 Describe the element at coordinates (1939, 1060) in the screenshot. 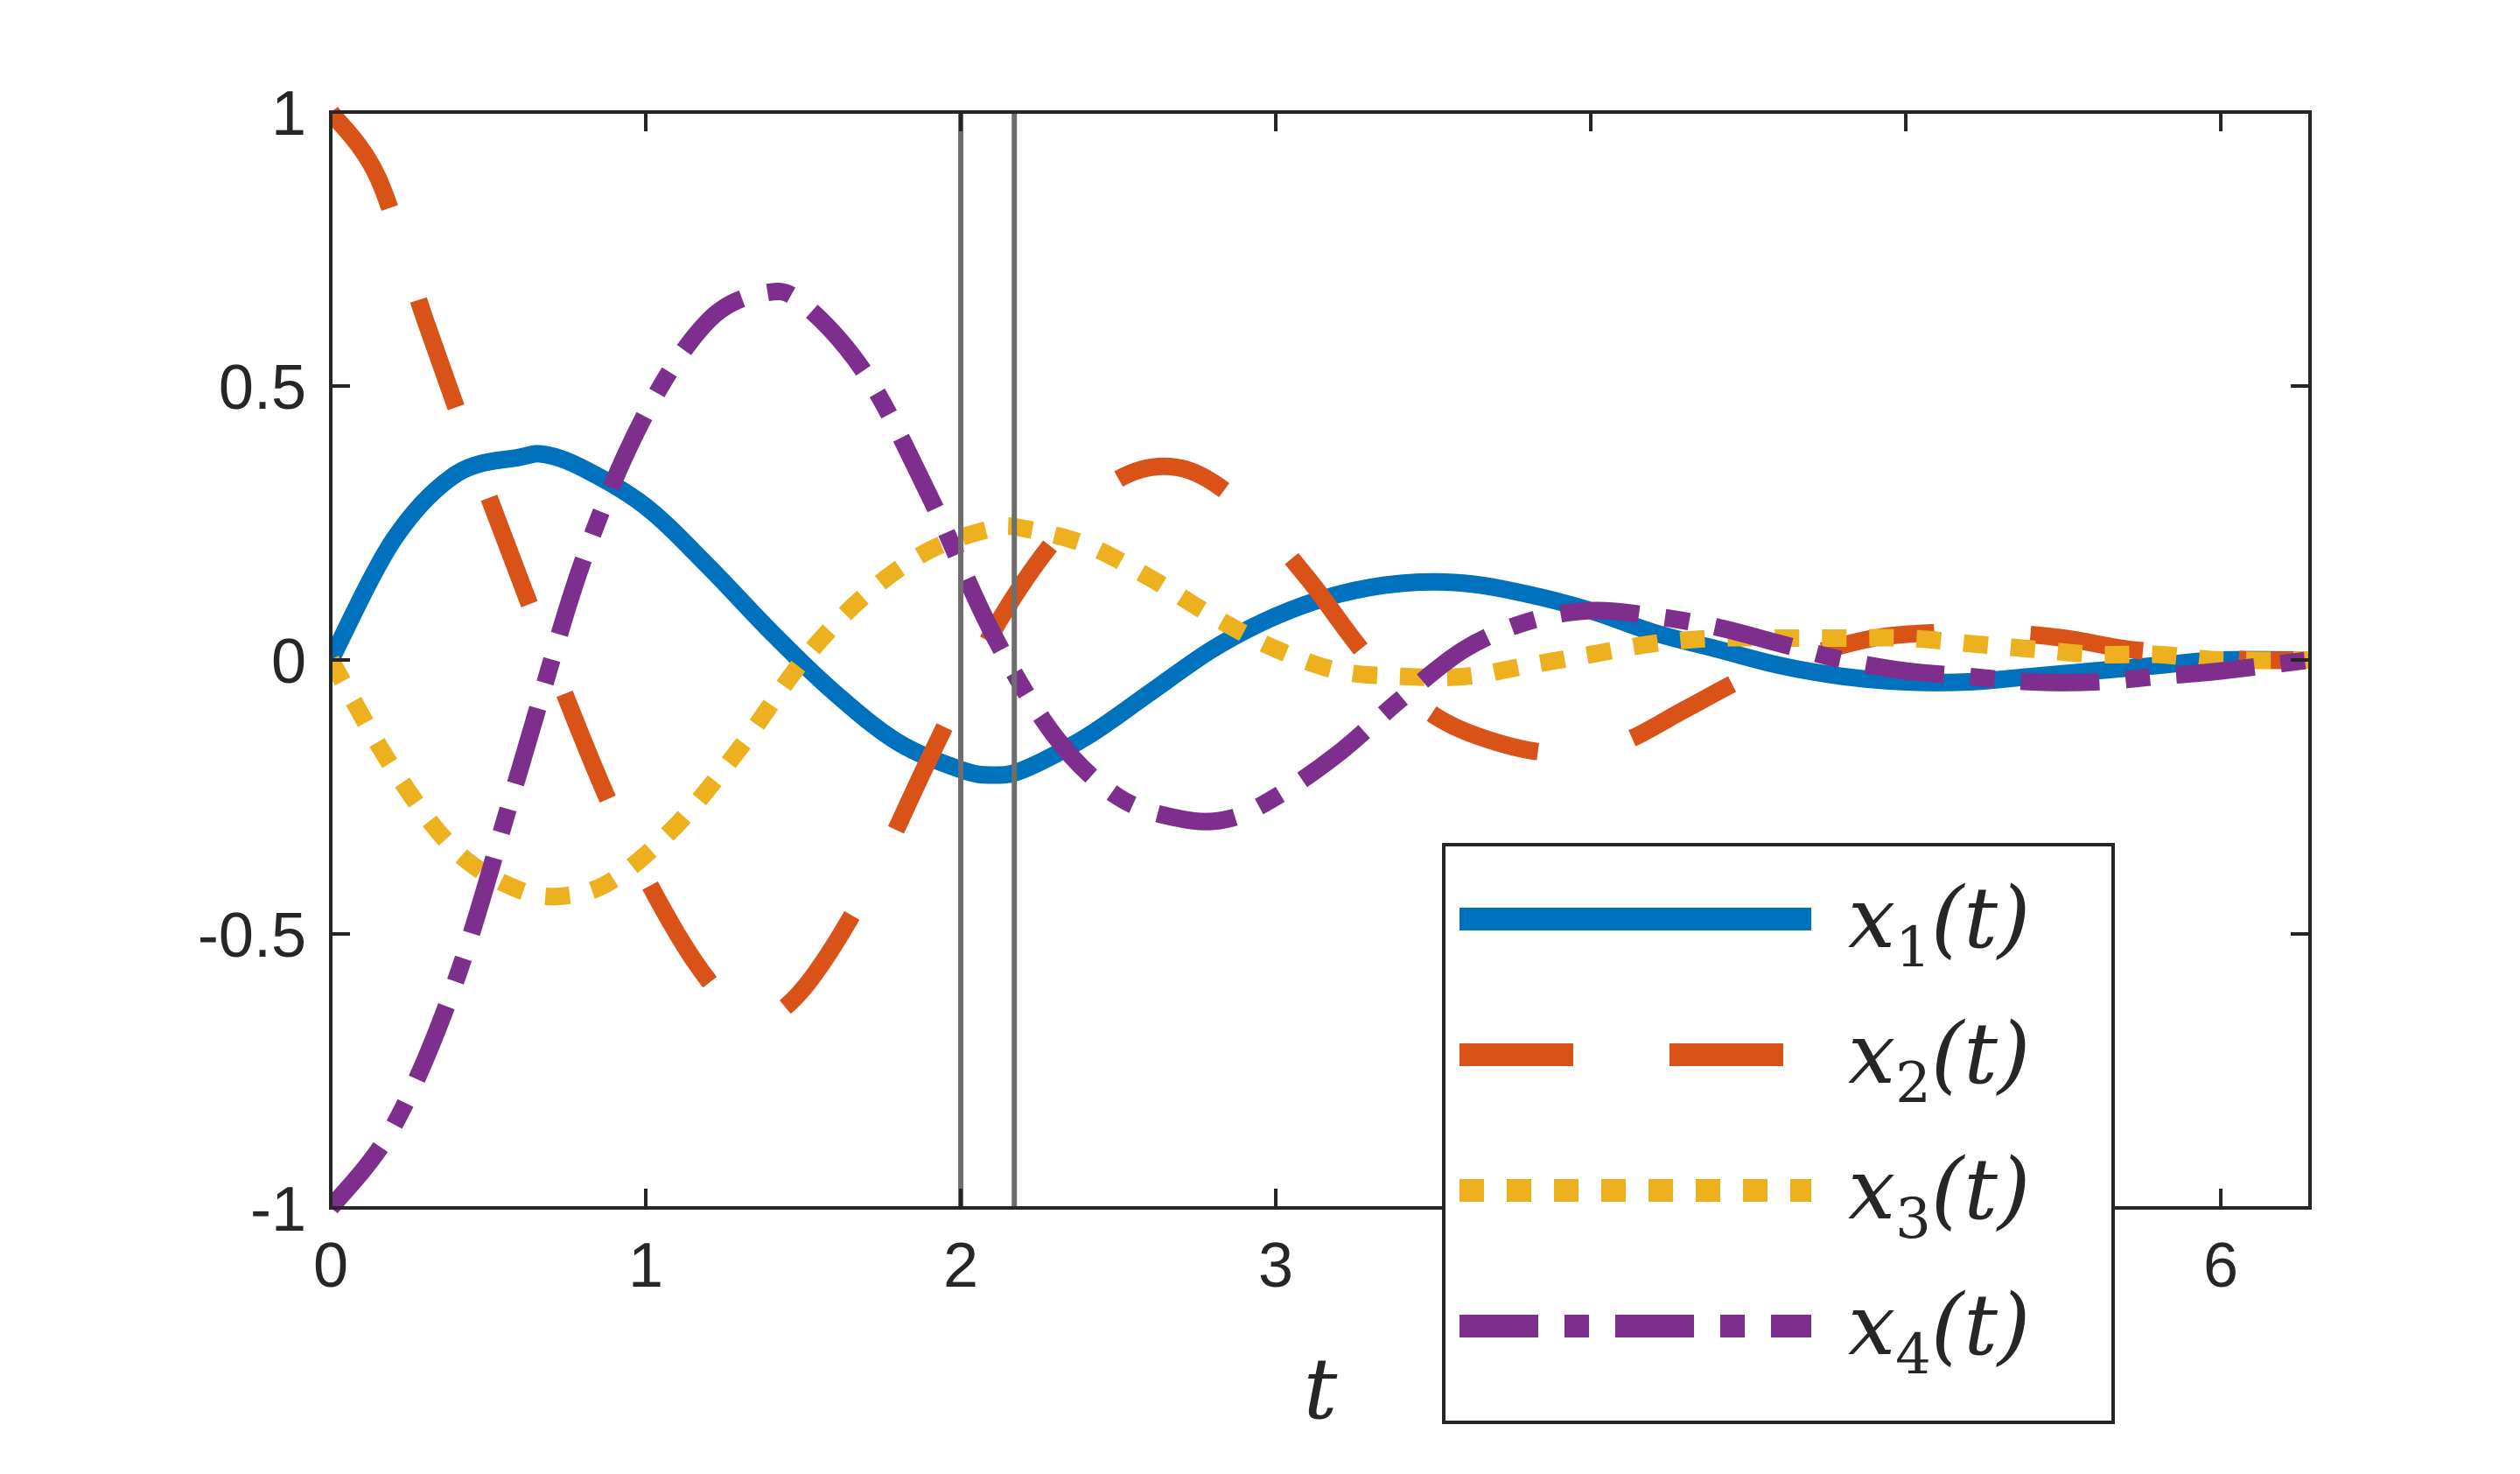

I see `legend-label-2: x2(t)` at that location.